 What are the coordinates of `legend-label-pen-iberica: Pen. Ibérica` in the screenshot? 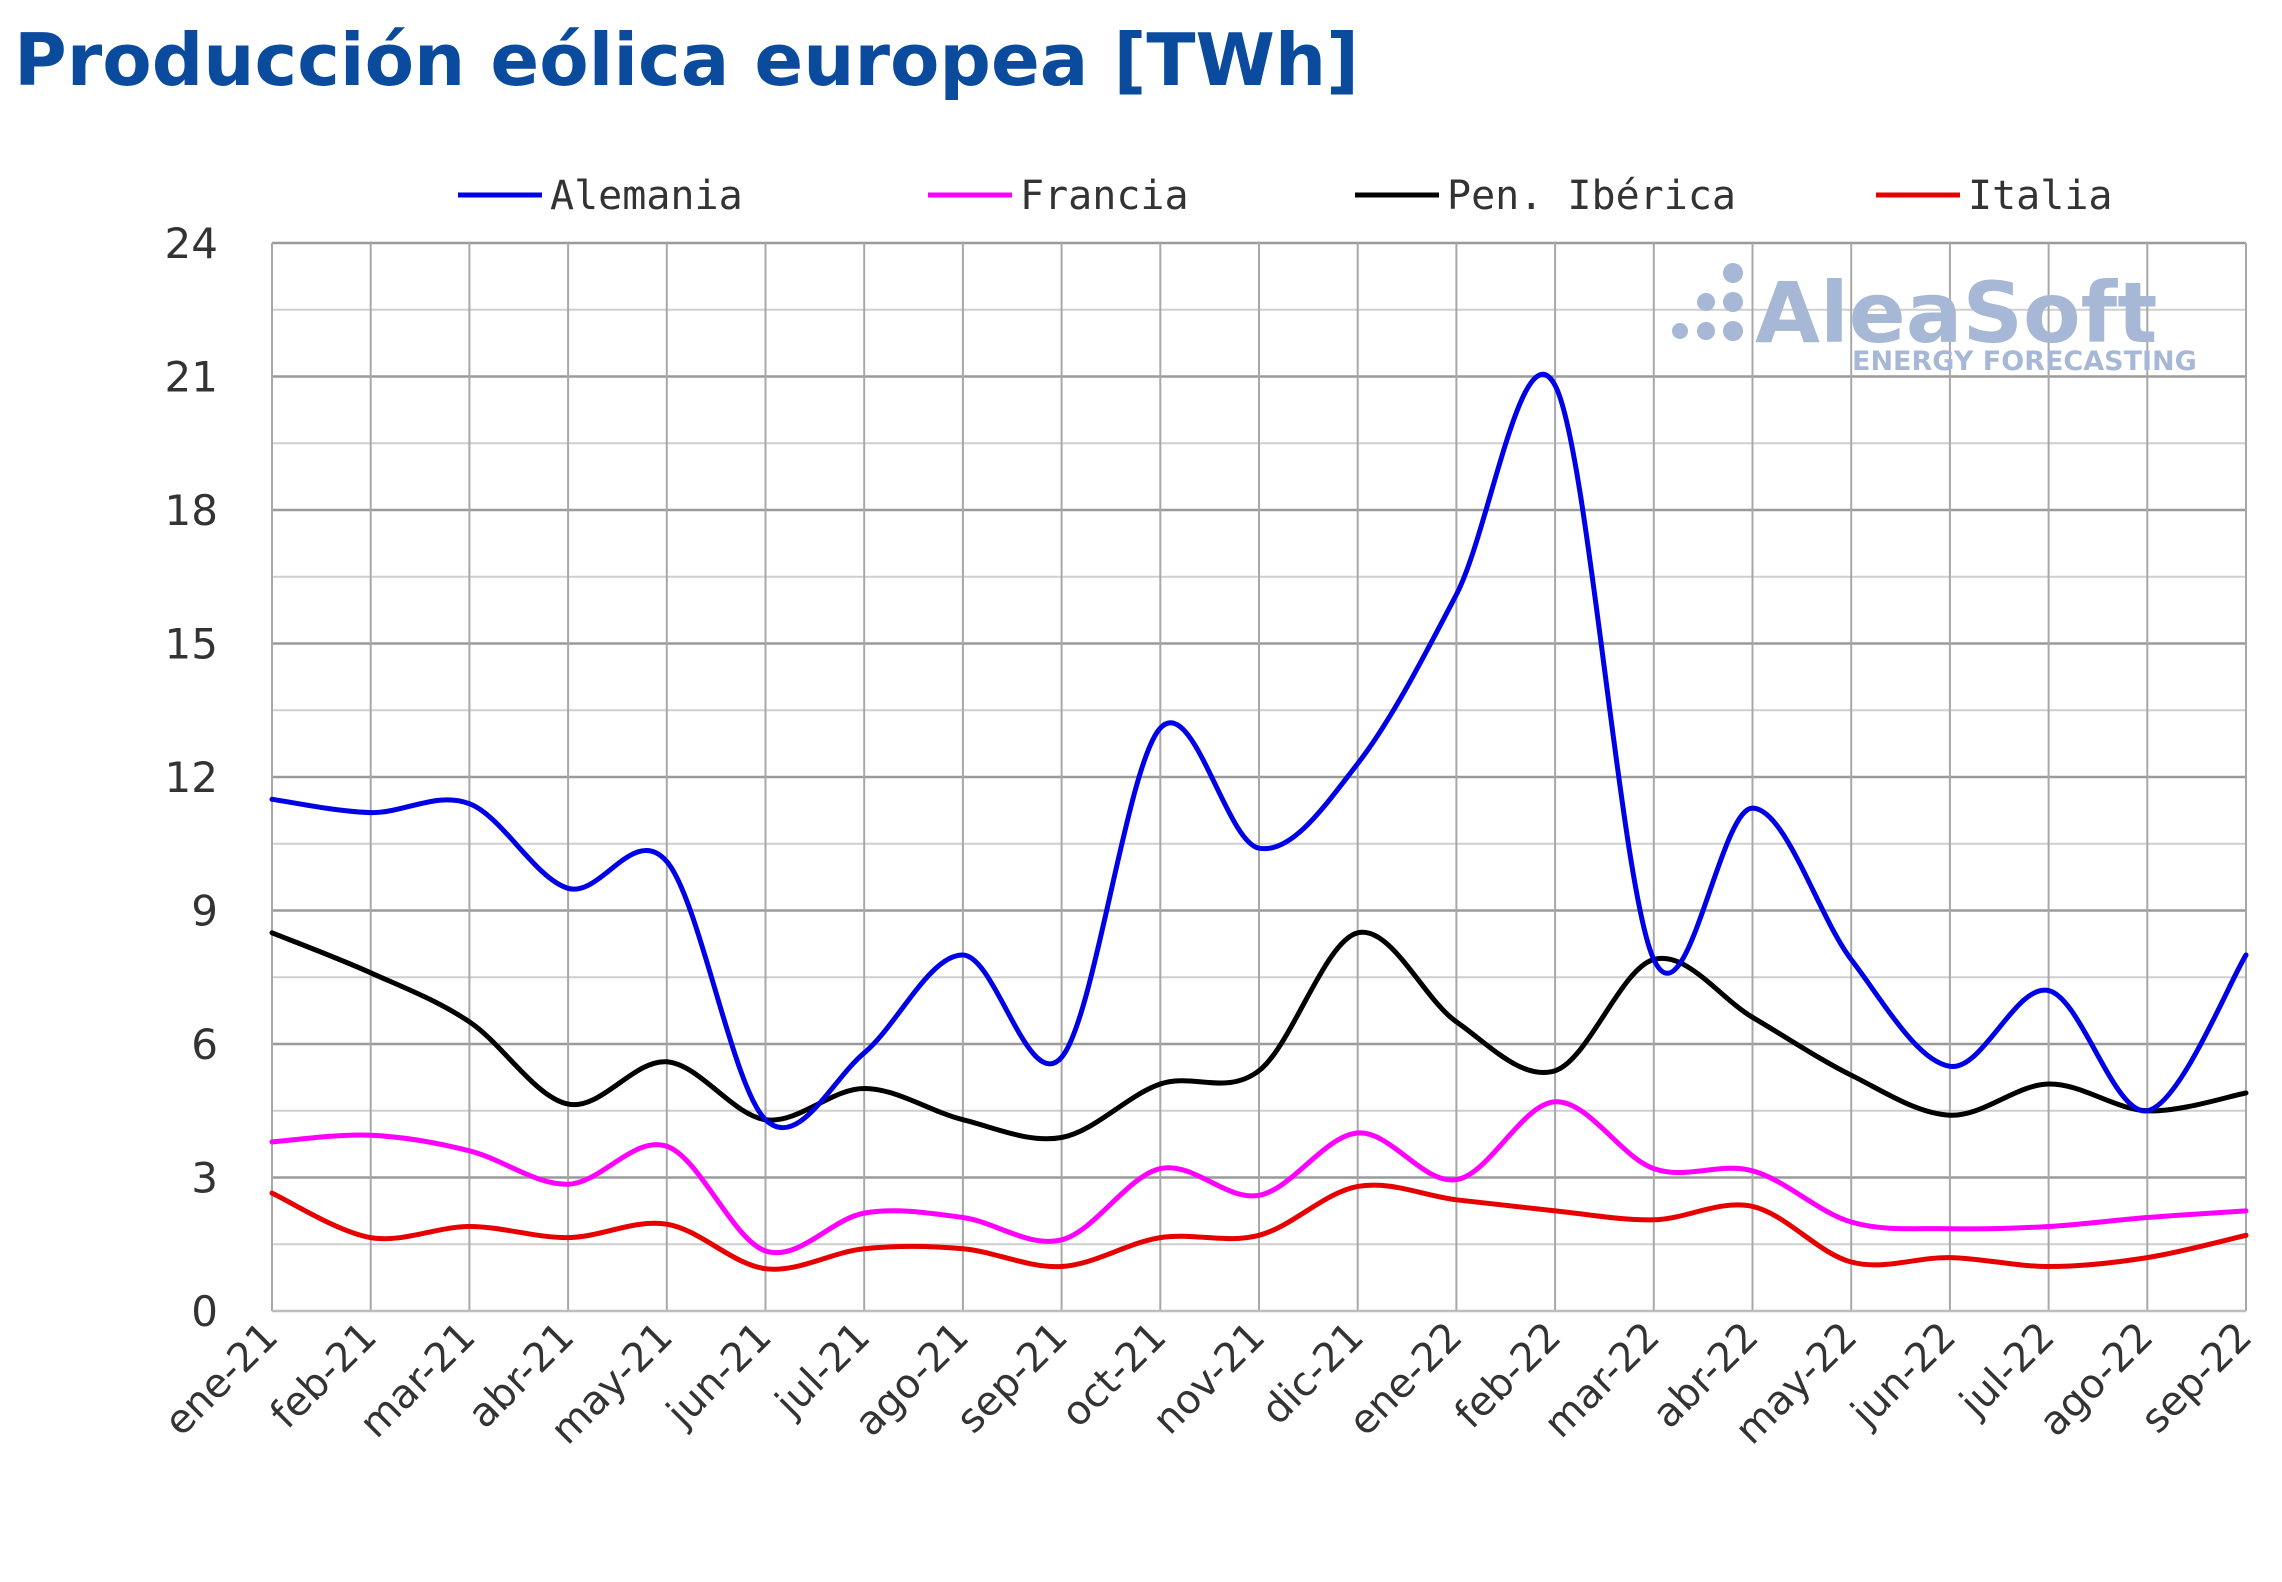 It's located at (1591, 196).